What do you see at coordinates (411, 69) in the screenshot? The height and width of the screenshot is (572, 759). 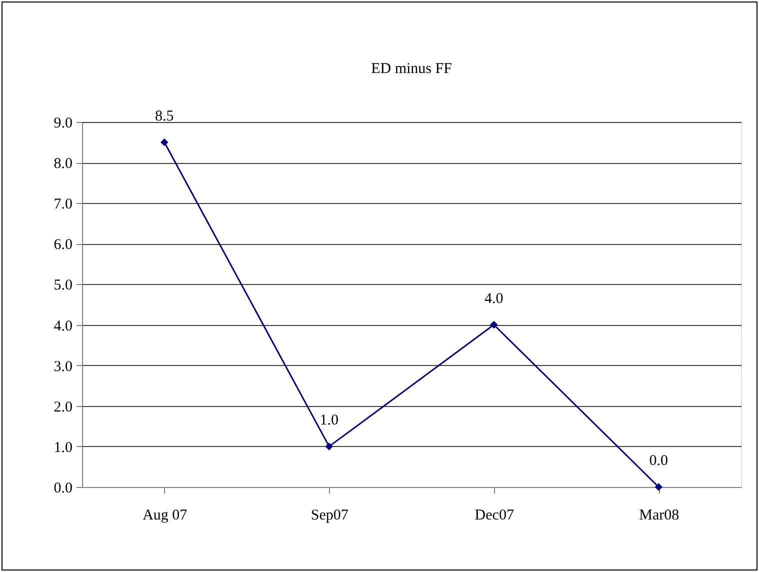 I see `chart-title: ED minus FF` at bounding box center [411, 69].